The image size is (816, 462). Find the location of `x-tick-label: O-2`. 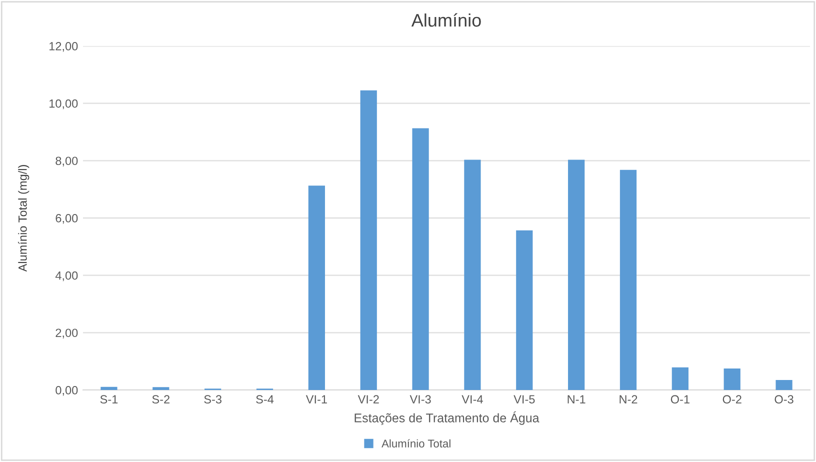

x-tick-label: O-2 is located at coordinates (732, 399).